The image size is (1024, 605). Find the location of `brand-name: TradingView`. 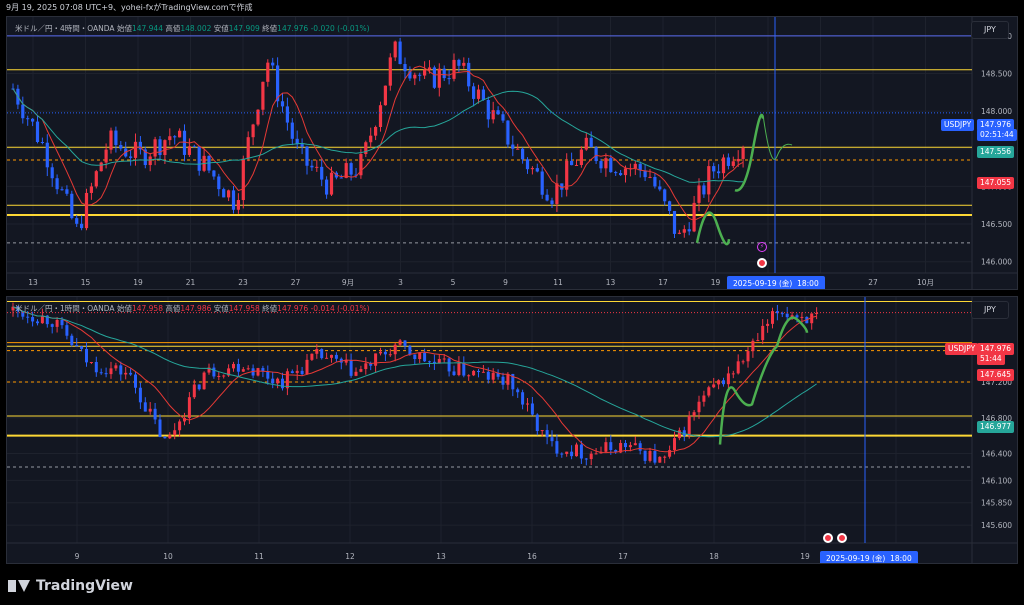

brand-name: TradingView is located at coordinates (84, 586).